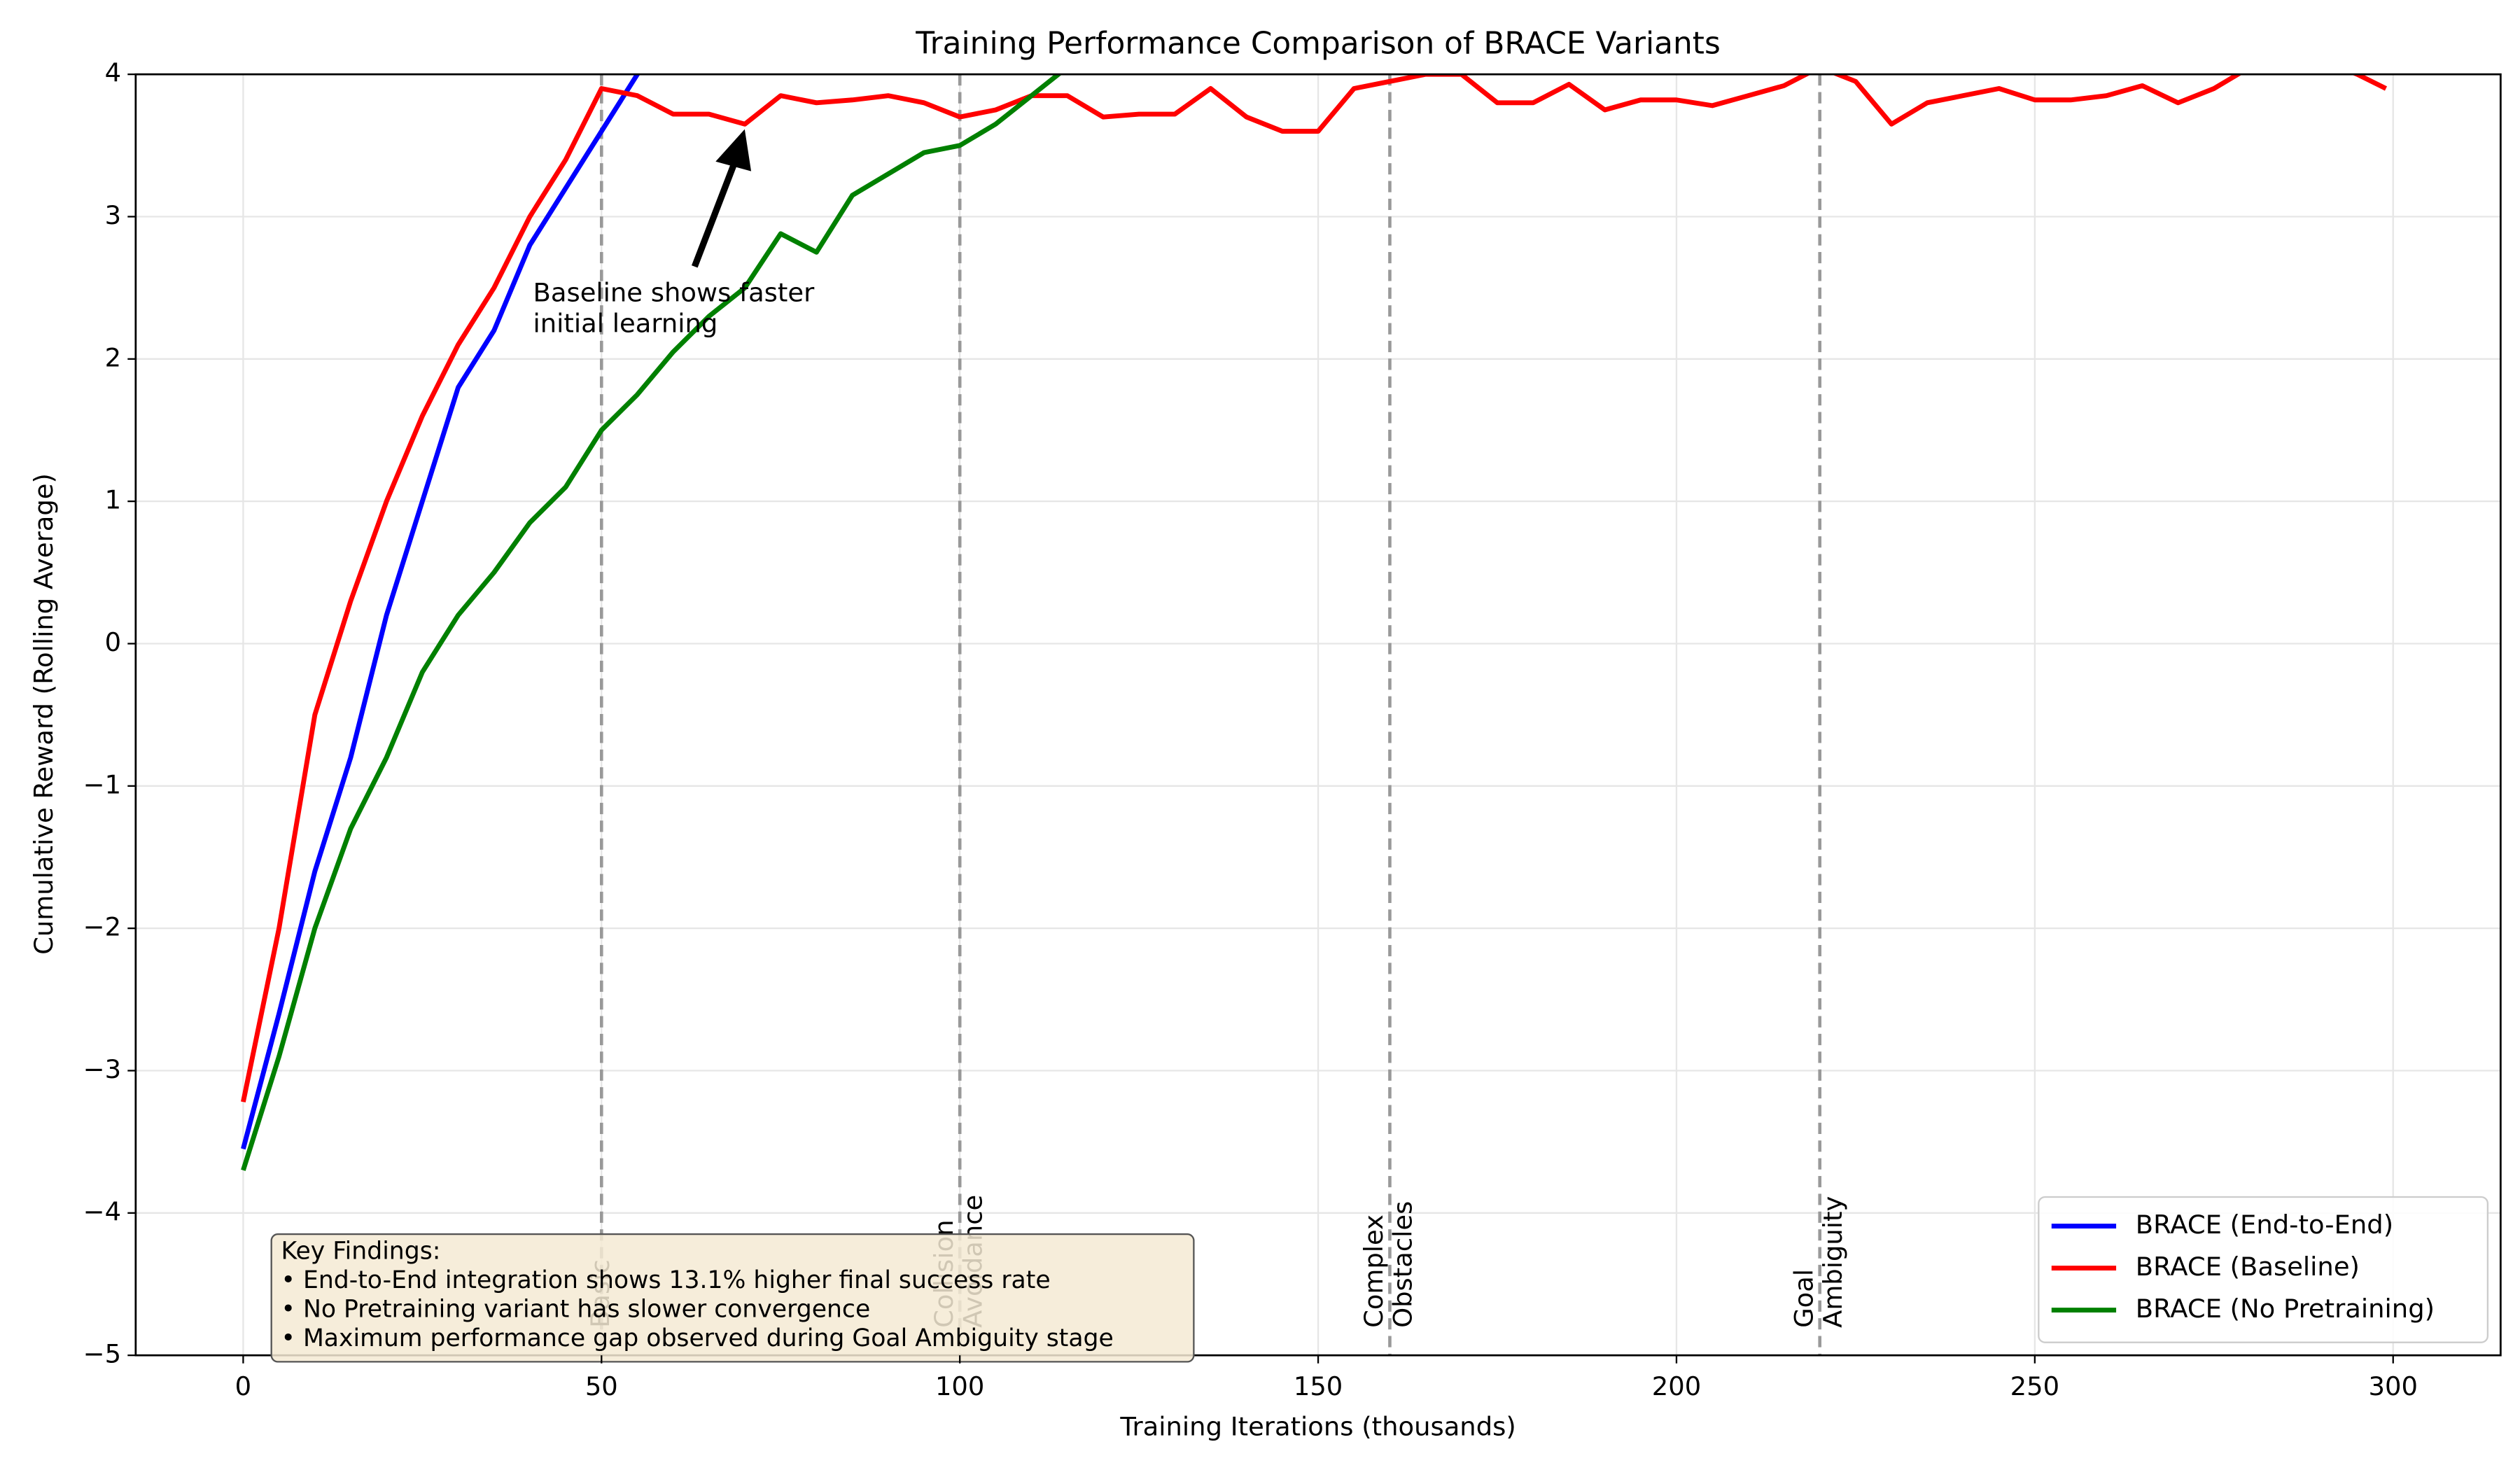 The height and width of the screenshot is (1470, 2520). Describe the element at coordinates (102, 784) in the screenshot. I see `y-tick-label: −1` at that location.